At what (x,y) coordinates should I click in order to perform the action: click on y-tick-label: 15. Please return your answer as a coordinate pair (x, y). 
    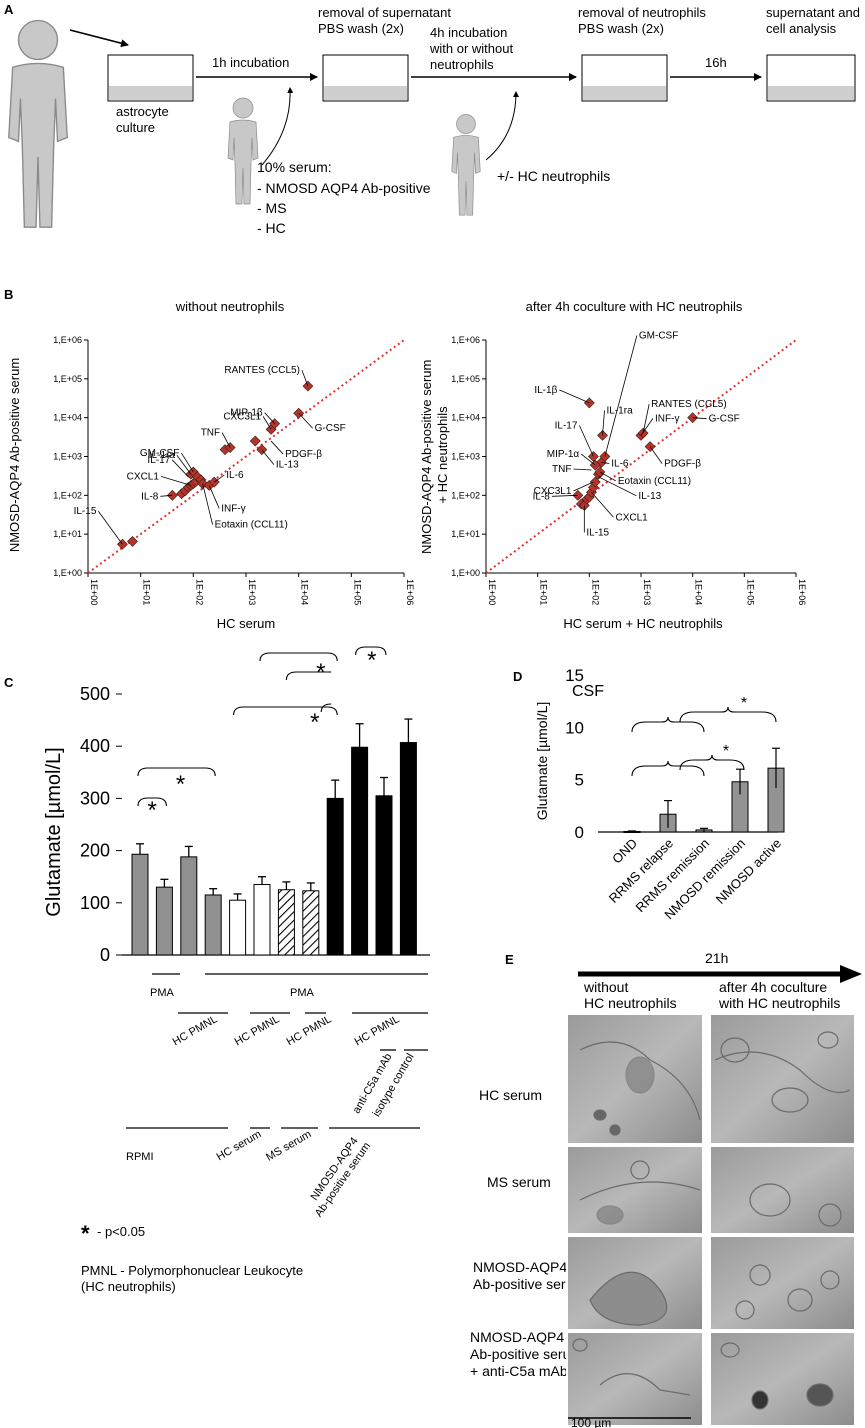
    Looking at the image, I should click on (574, 675).